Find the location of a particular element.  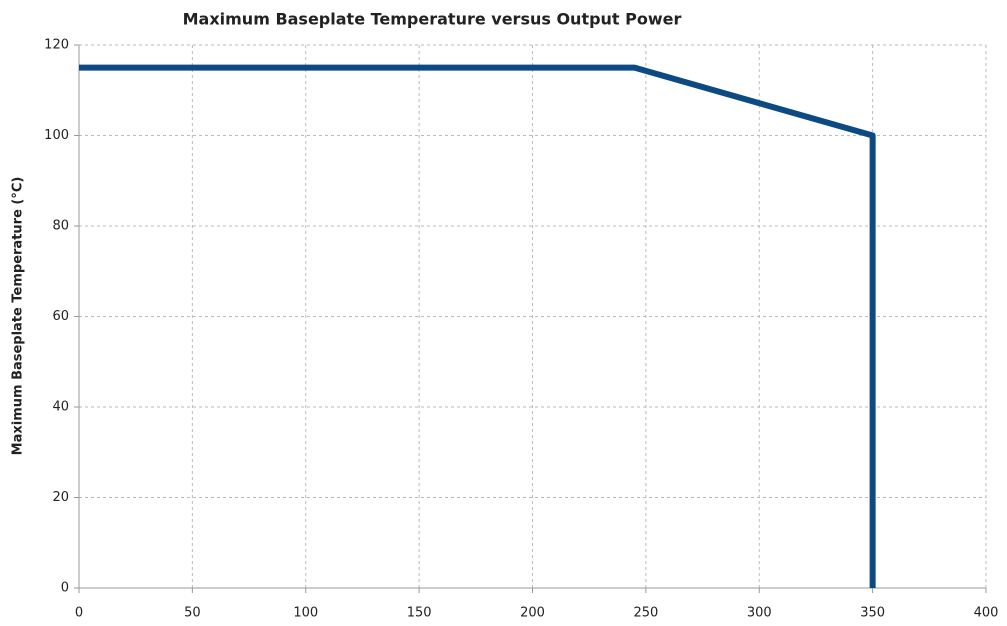

x-tick-label: 400 is located at coordinates (986, 613).